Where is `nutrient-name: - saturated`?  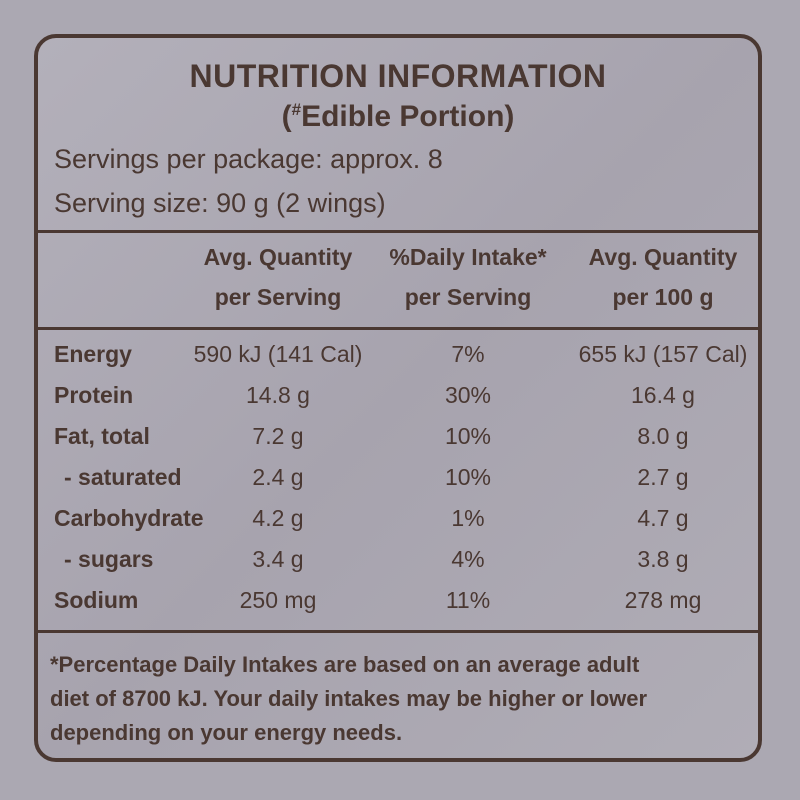 nutrient-name: - saturated is located at coordinates (123, 477).